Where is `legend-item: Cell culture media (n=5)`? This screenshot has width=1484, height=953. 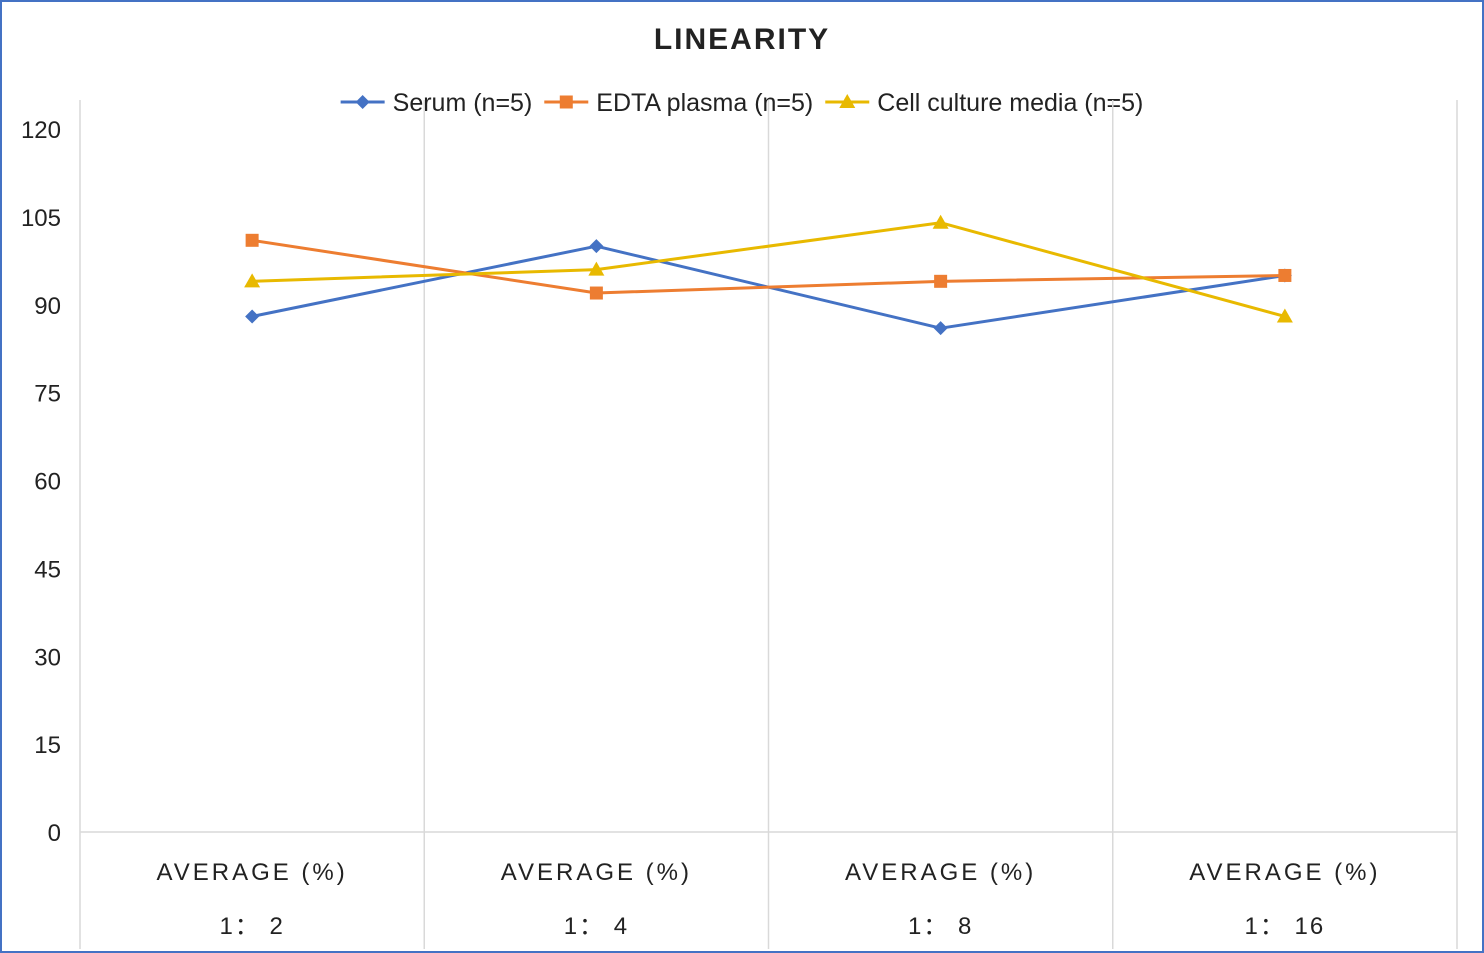 legend-item: Cell culture media (n=5) is located at coordinates (984, 103).